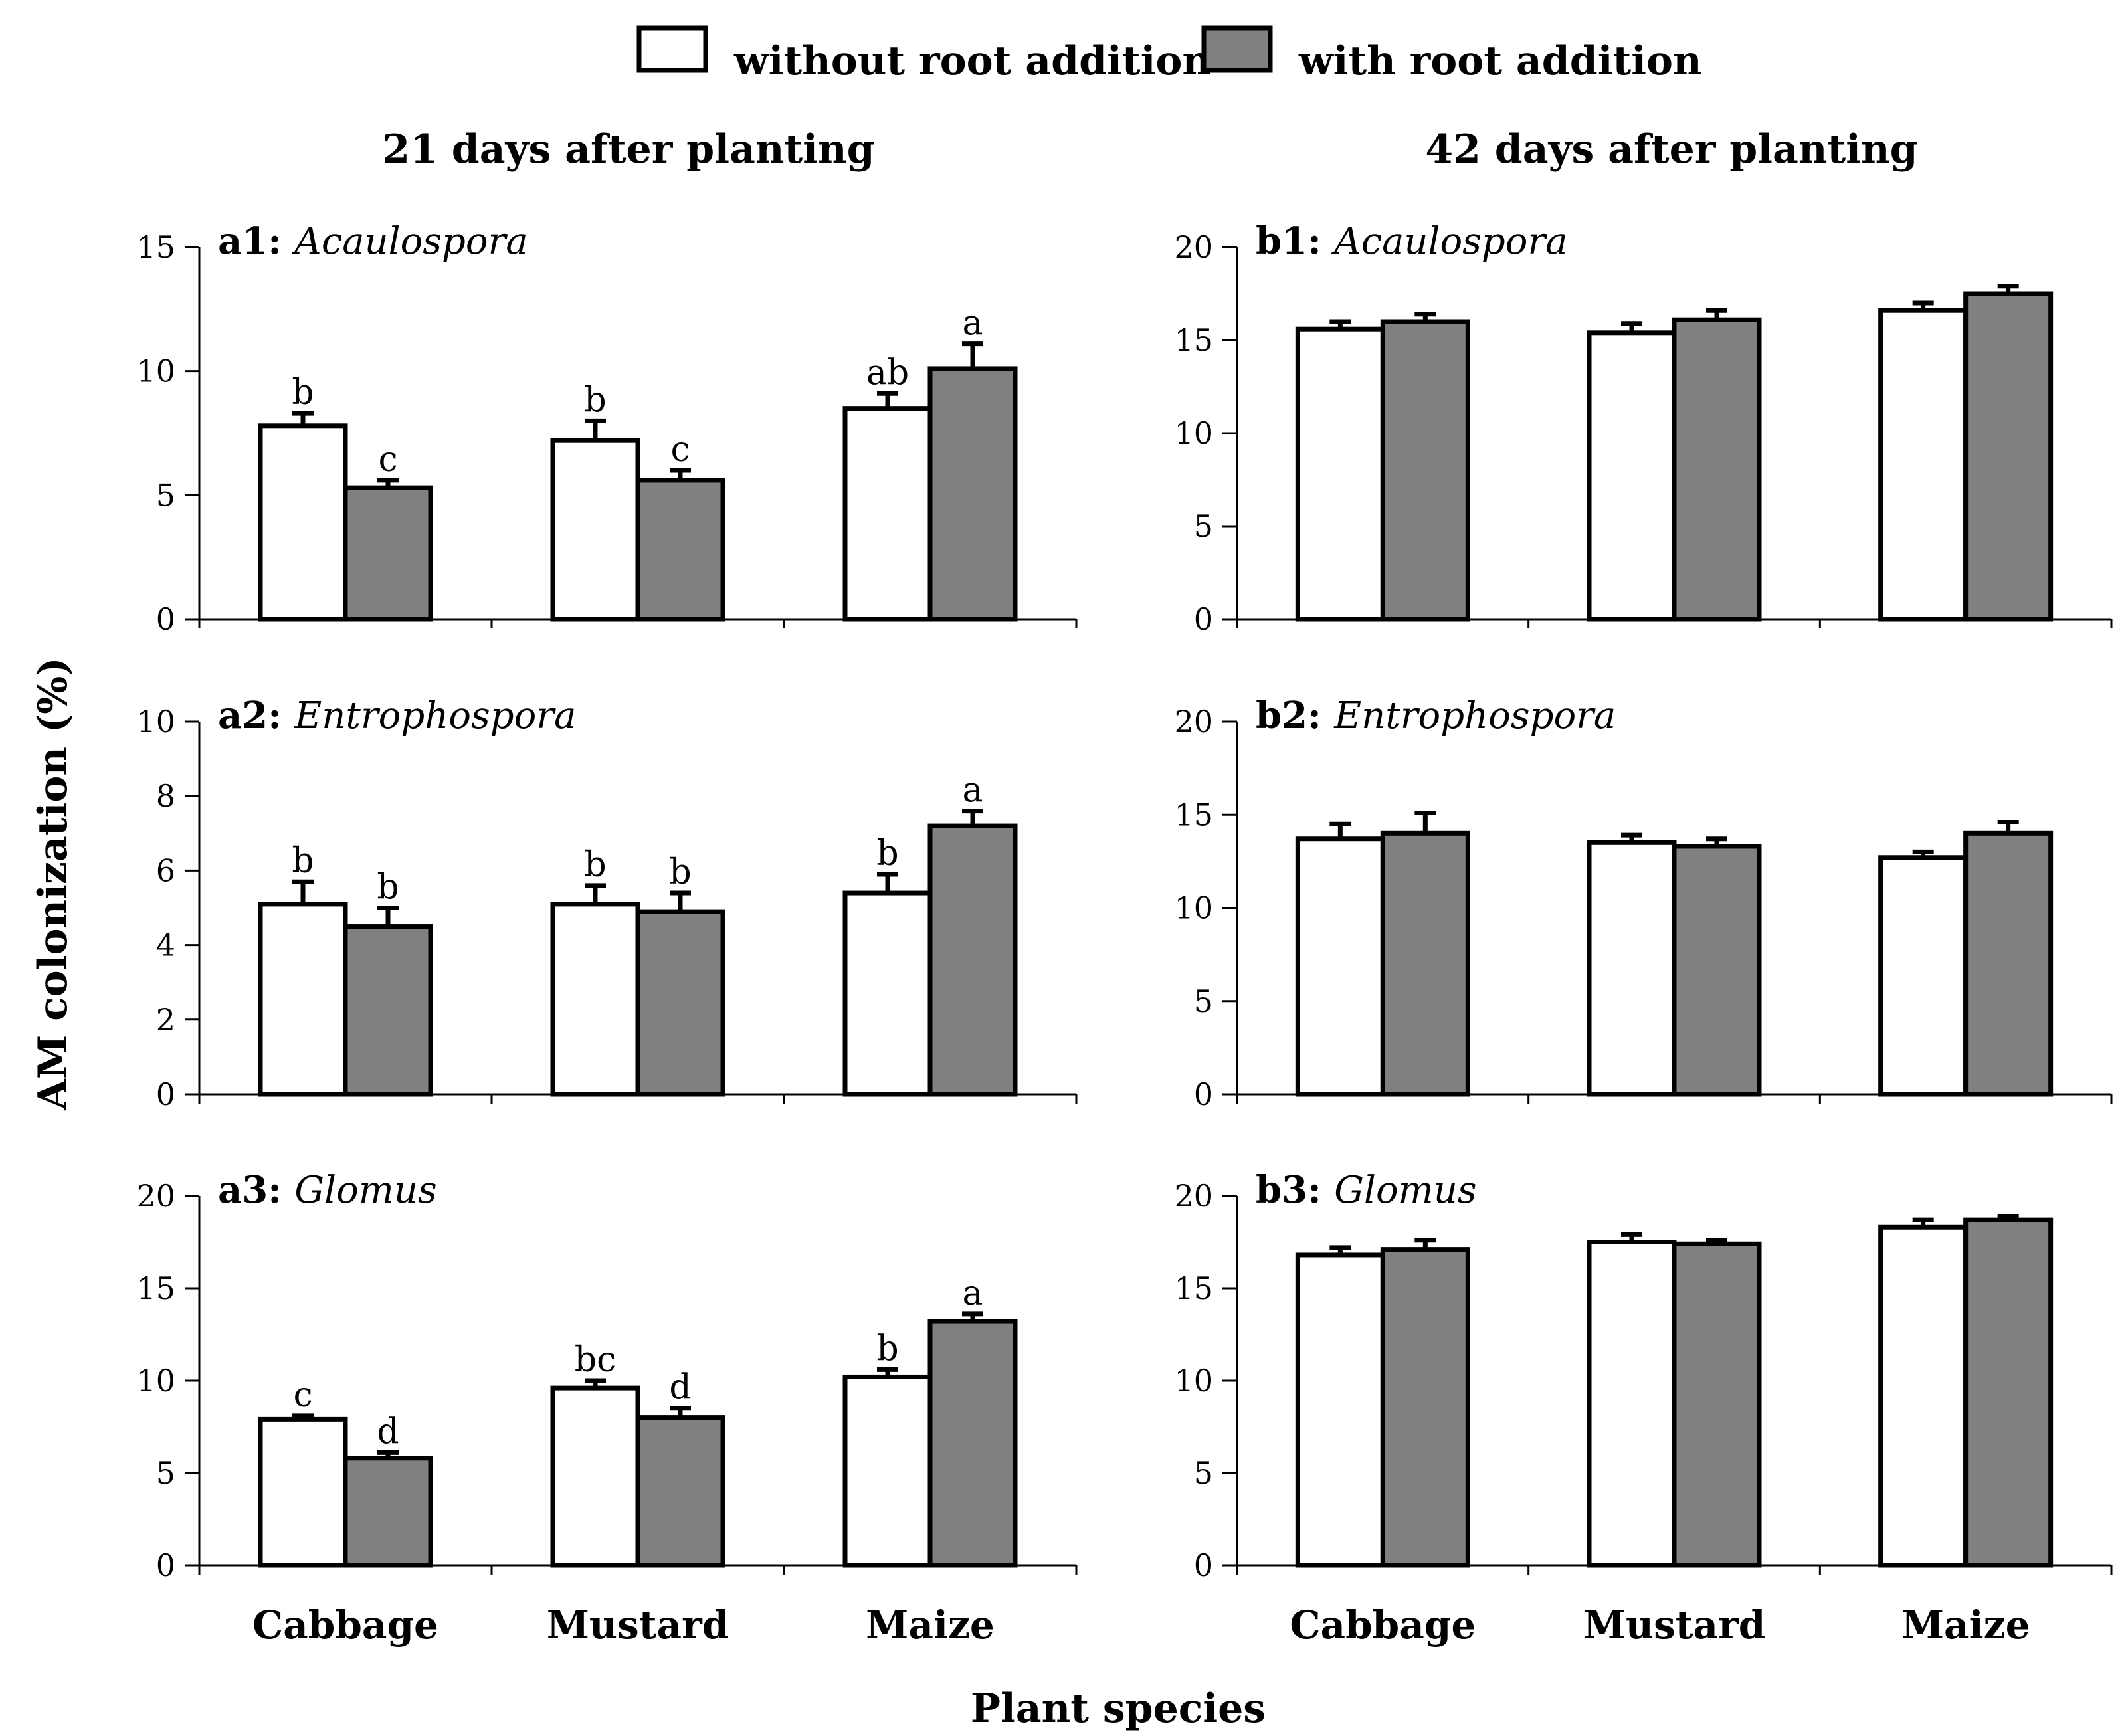  I want to click on y-tick-label: 6, so click(165, 870).